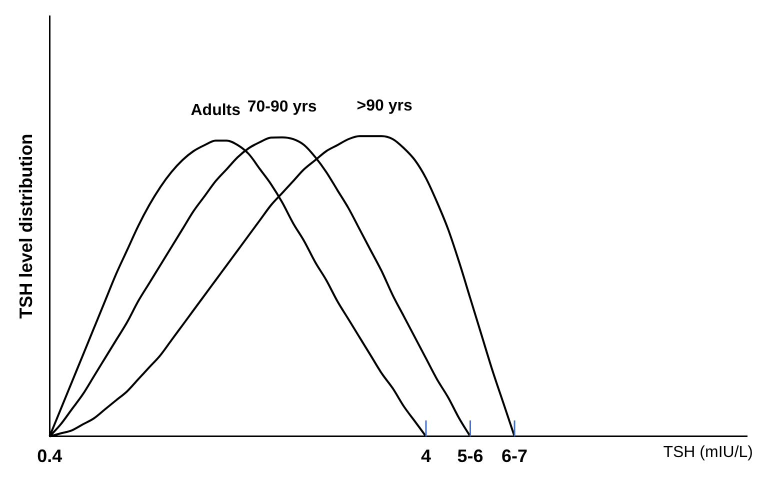  What do you see at coordinates (282, 107) in the screenshot?
I see `series-label: 70-90 yrs` at bounding box center [282, 107].